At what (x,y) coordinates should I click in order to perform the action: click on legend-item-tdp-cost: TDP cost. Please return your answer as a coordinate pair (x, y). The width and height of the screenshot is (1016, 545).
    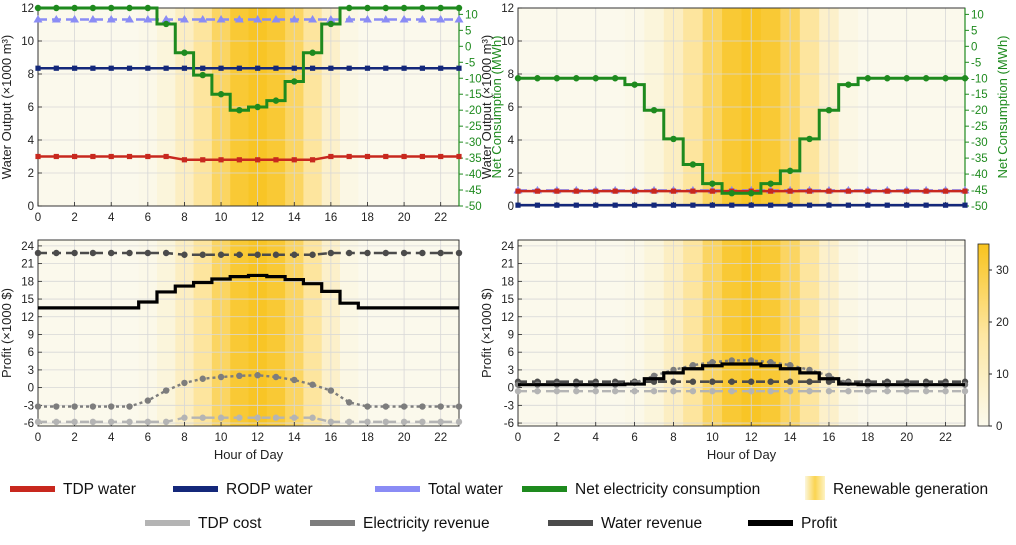
    Looking at the image, I should click on (203, 523).